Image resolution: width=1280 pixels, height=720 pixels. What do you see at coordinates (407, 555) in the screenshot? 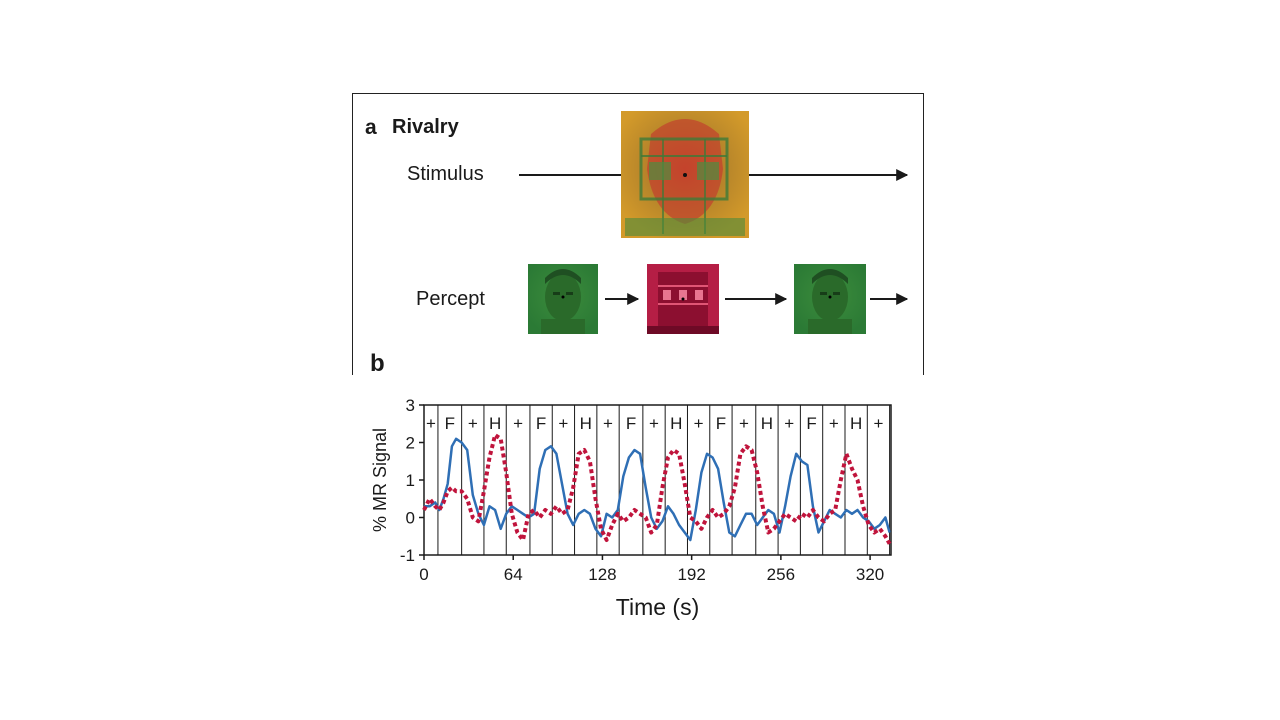
I see `y-tick-label: -1` at bounding box center [407, 555].